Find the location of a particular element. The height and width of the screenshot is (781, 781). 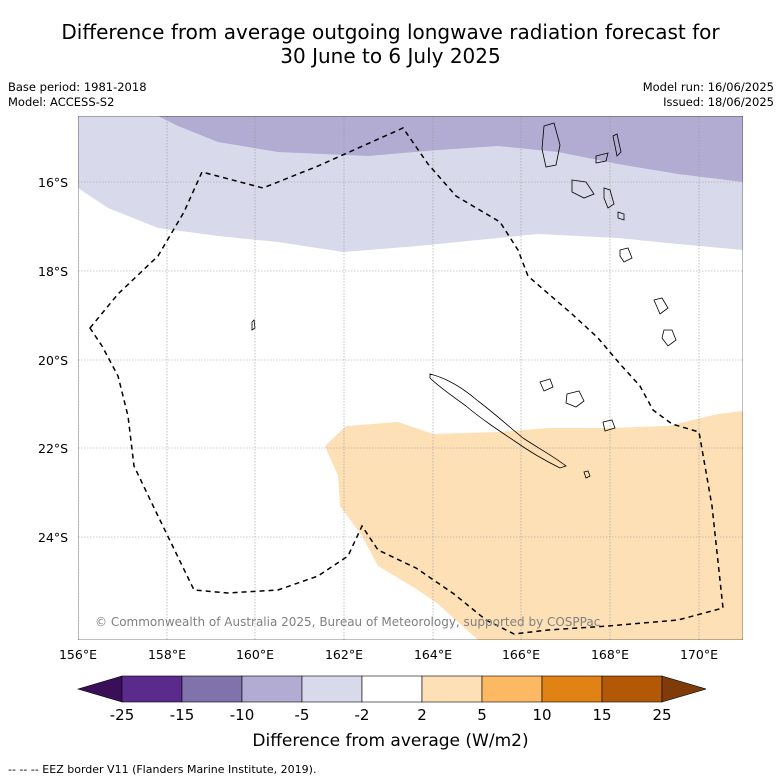

colorbar-extend-low is located at coordinates (99, 689).